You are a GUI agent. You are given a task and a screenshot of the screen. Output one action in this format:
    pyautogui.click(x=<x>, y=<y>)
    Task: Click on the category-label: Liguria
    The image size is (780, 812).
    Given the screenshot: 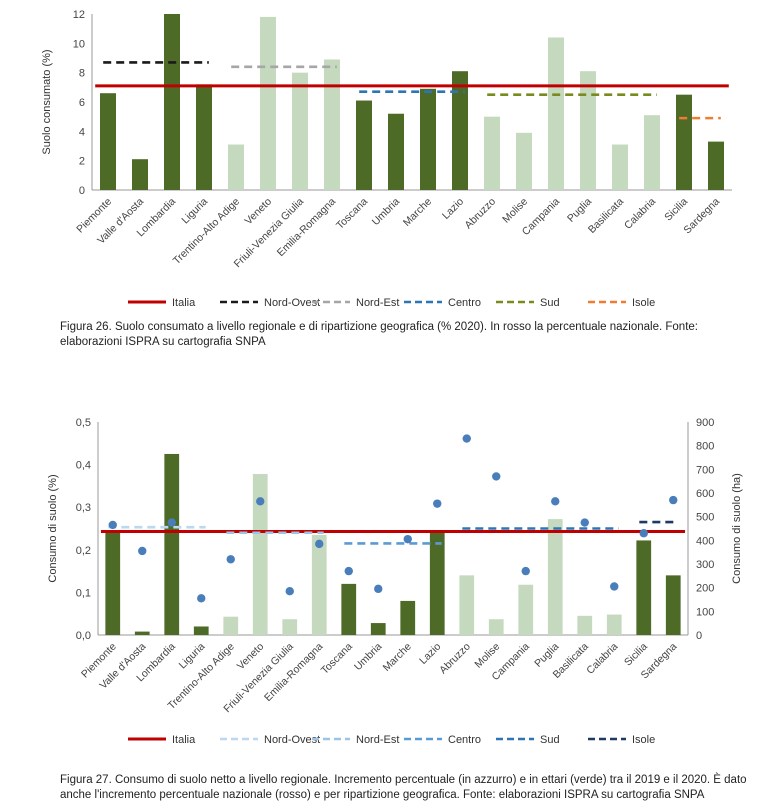 What is the action you would take?
    pyautogui.click(x=194, y=211)
    